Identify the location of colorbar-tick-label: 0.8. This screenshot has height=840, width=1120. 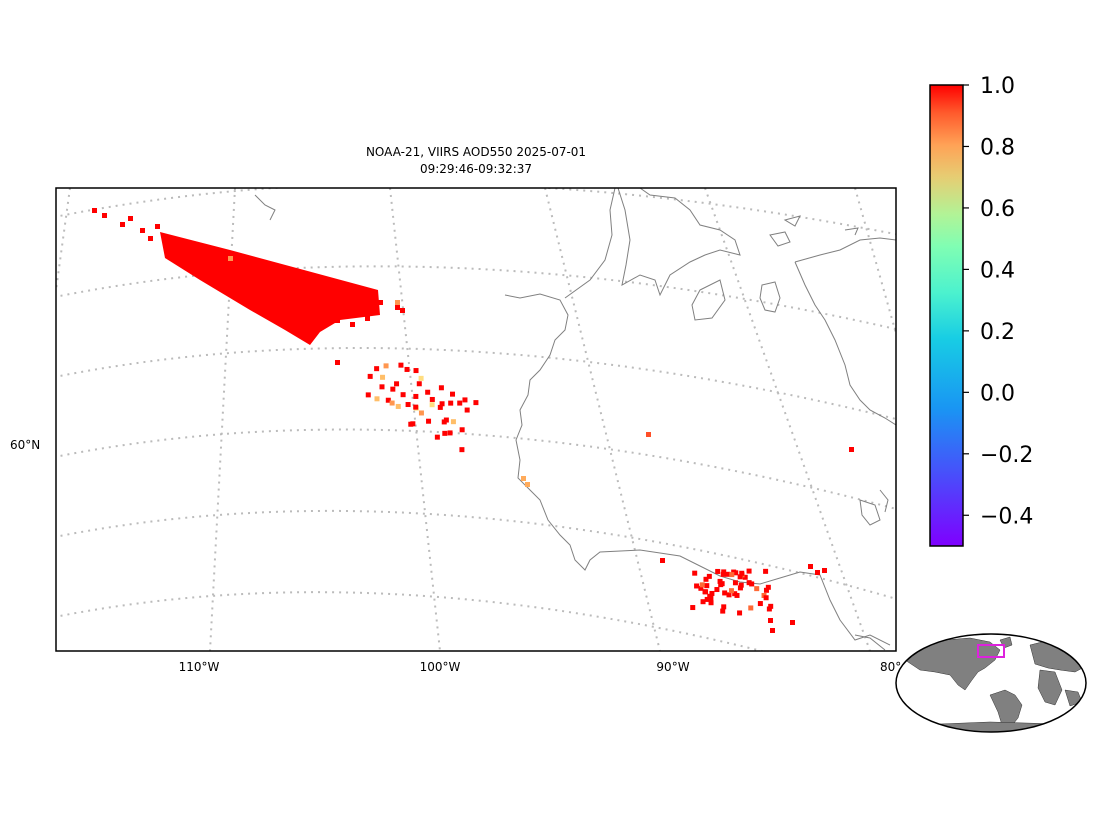
(997, 147).